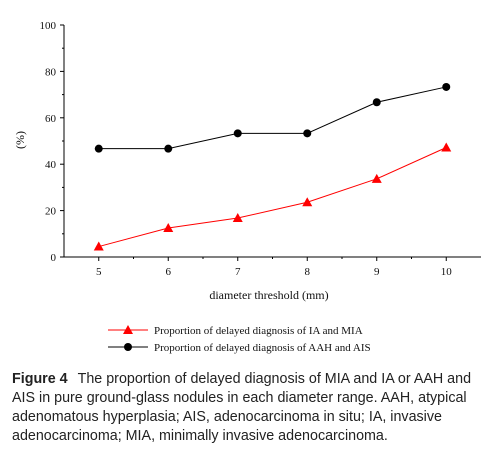  What do you see at coordinates (377, 272) in the screenshot?
I see `x-tick-label: 9` at bounding box center [377, 272].